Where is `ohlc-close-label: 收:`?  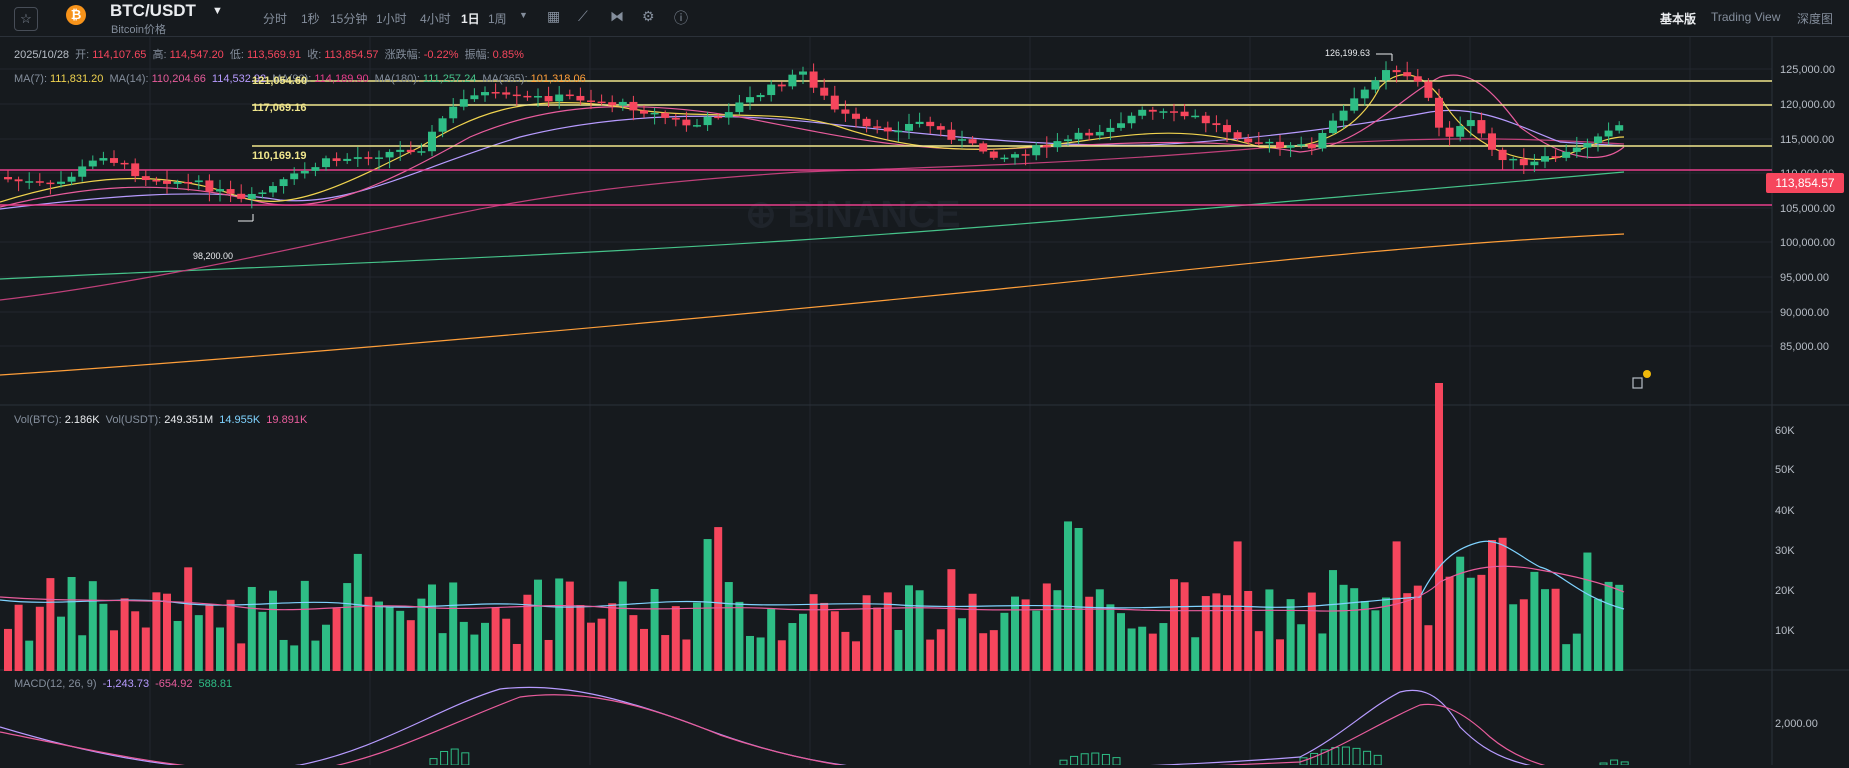 ohlc-close-label: 收: is located at coordinates (314, 55).